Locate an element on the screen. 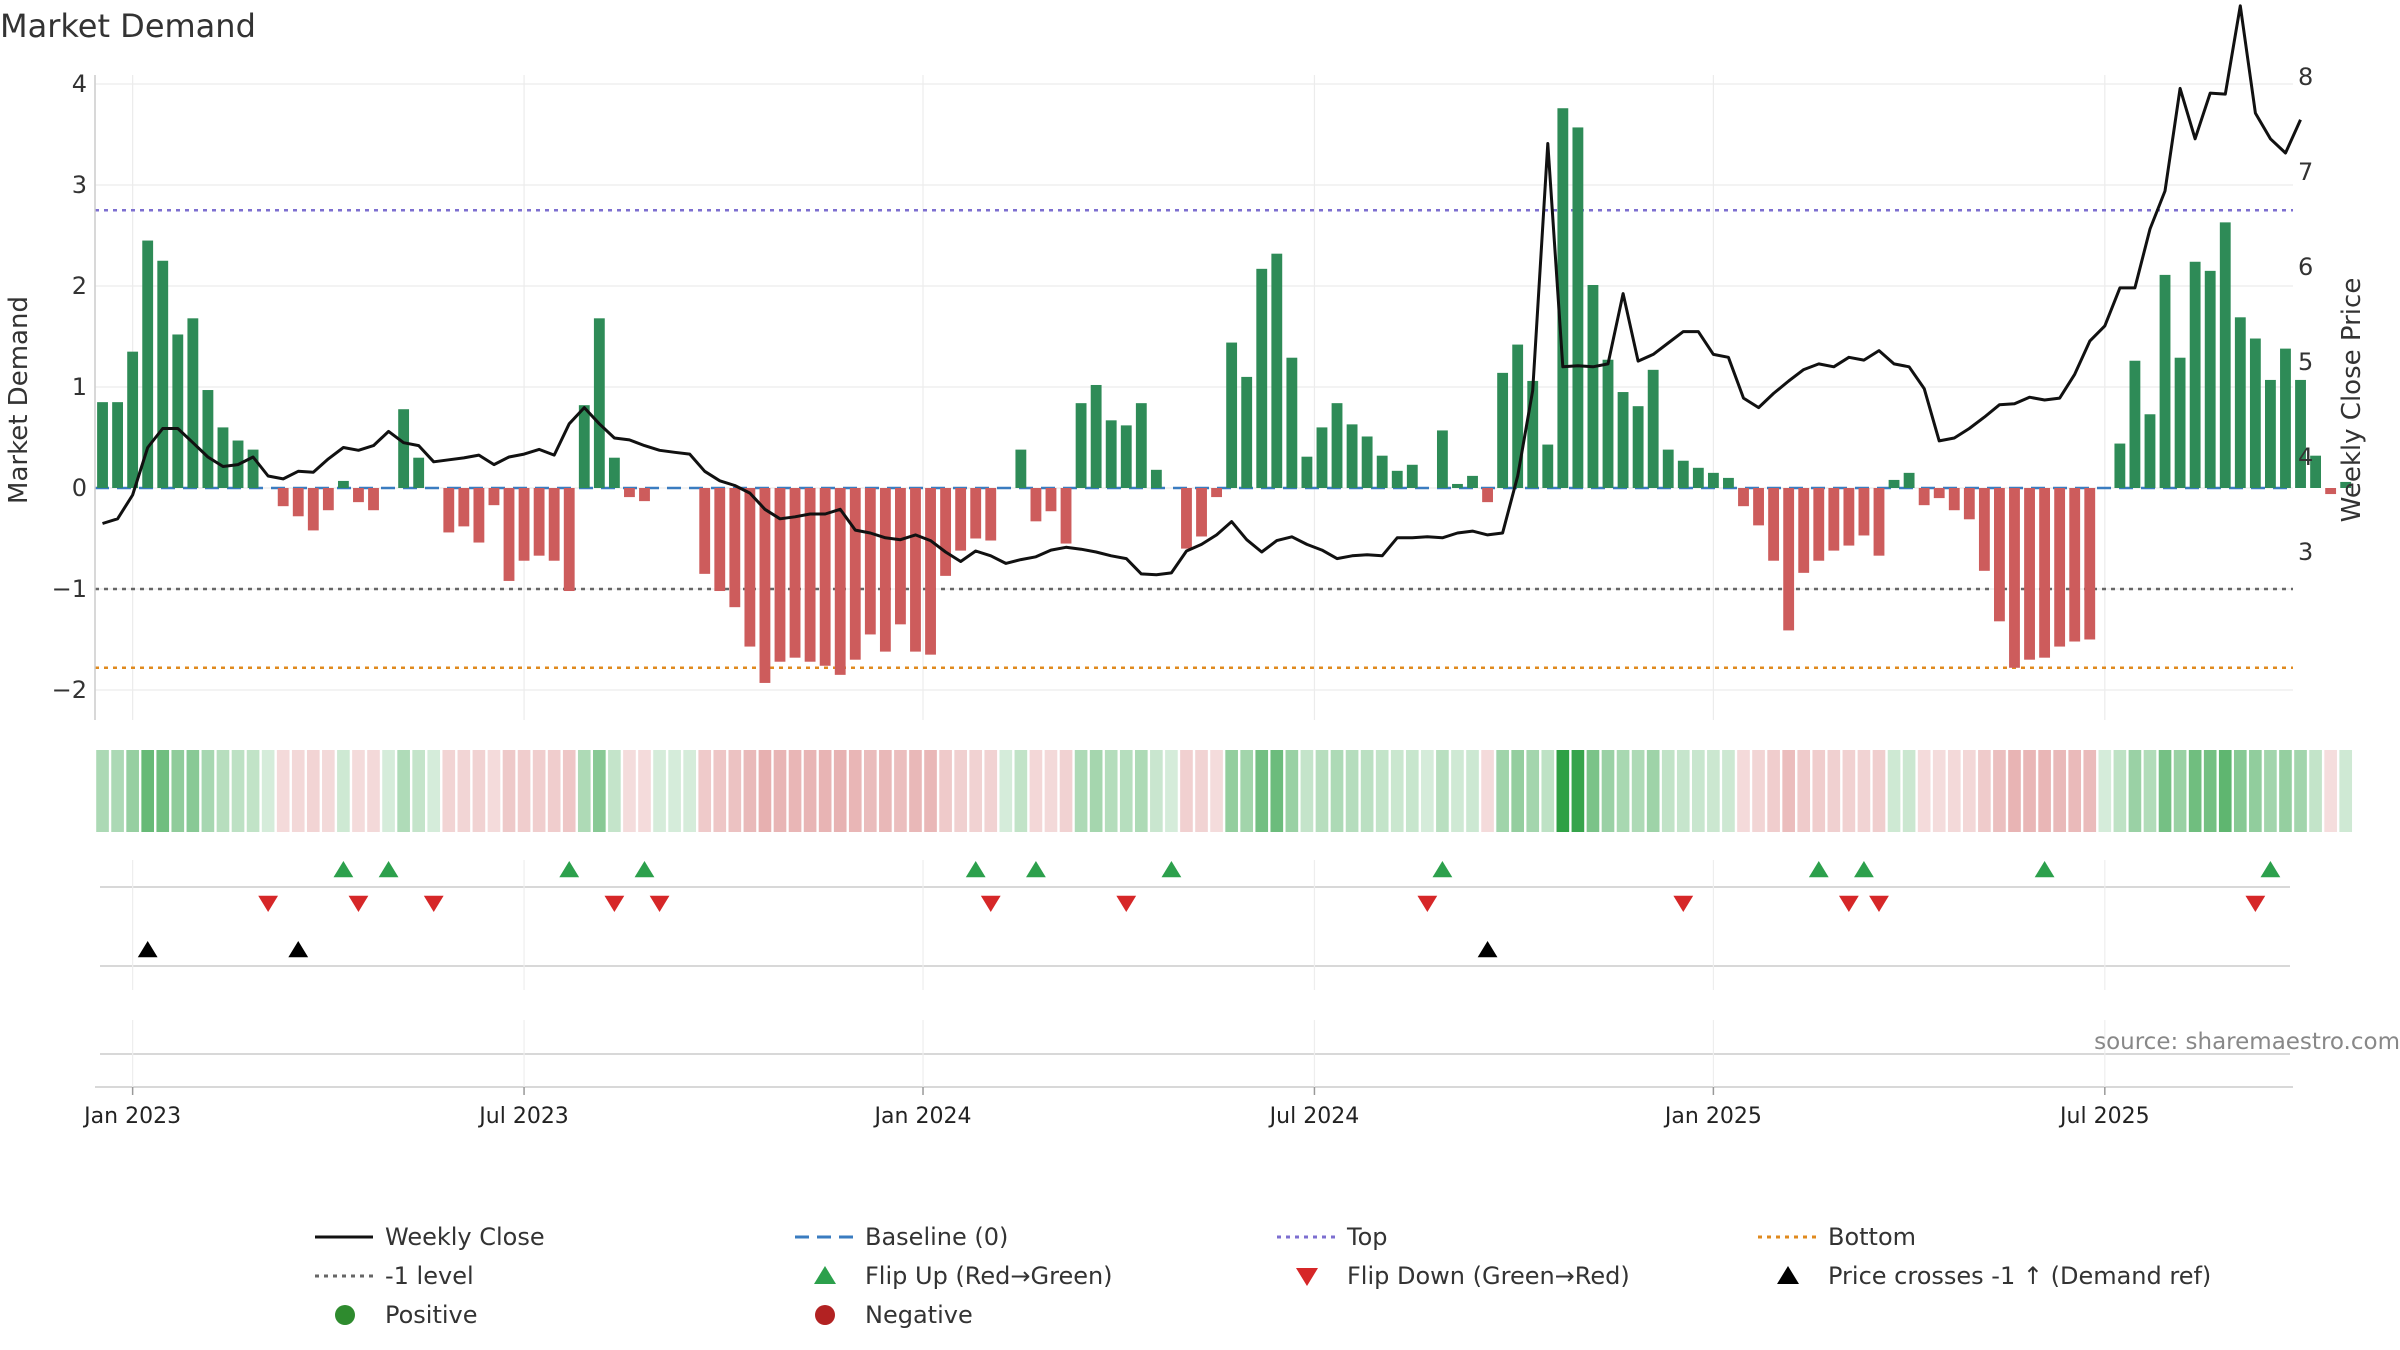 The height and width of the screenshot is (1350, 2400). y-left-tick-label: 3 is located at coordinates (79, 185).